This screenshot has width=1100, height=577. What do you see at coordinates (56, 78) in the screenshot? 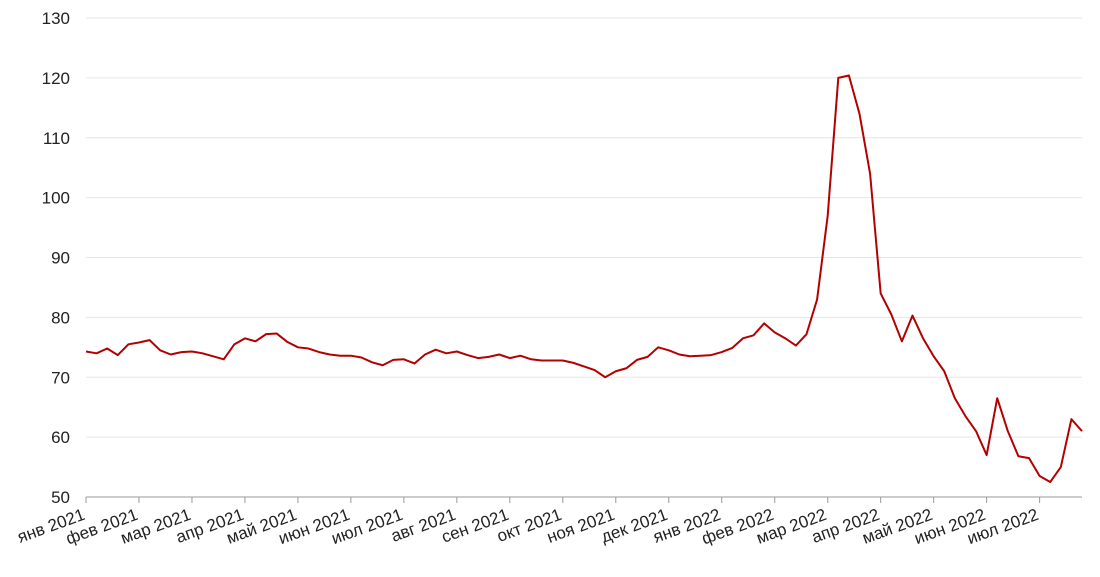
I see `y-tick-label: 120` at bounding box center [56, 78].